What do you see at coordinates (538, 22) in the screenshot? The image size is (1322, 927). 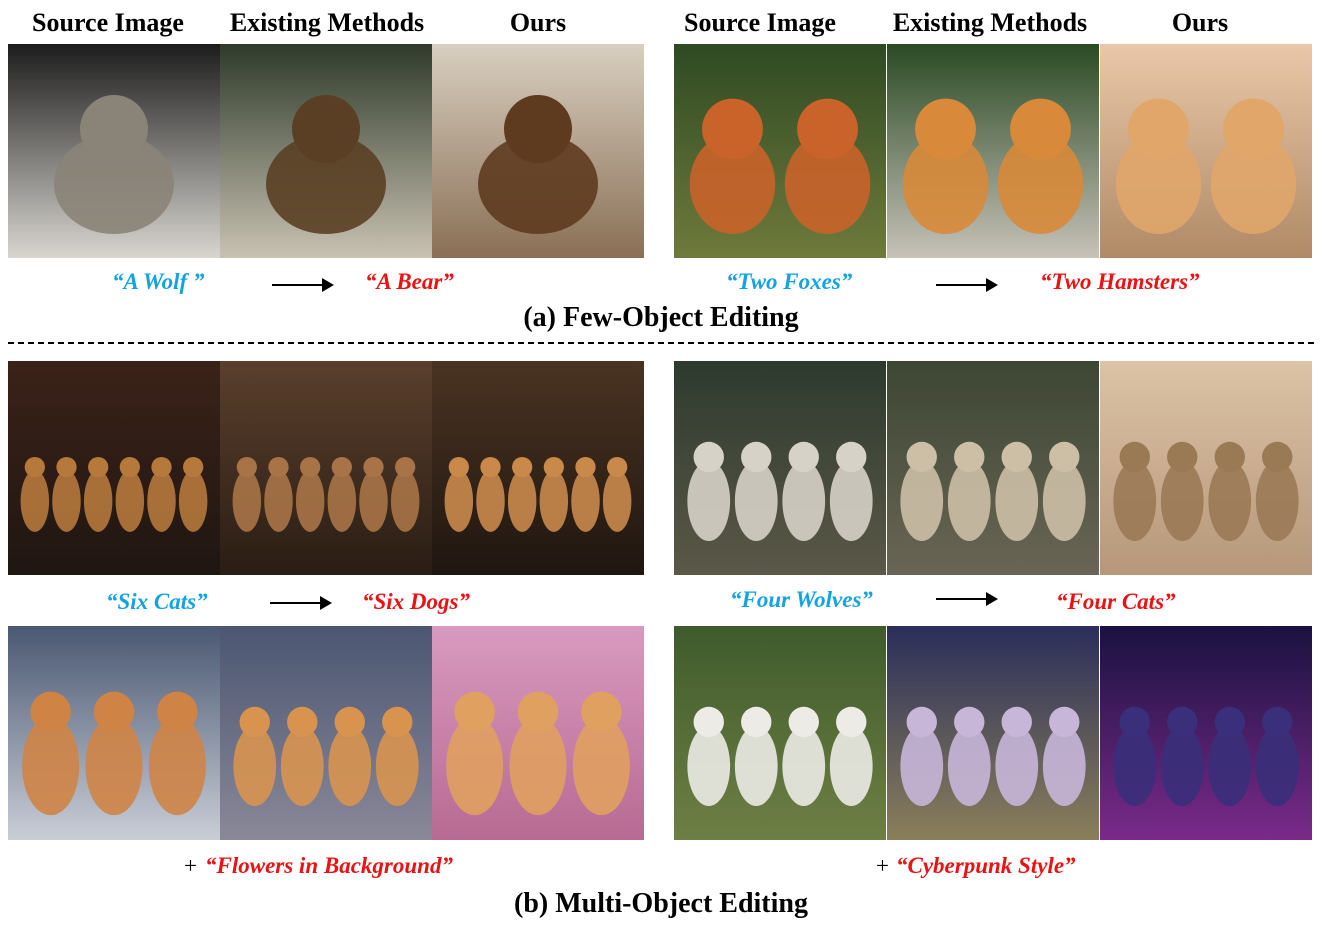 I see `header-ours-left: Ours` at bounding box center [538, 22].